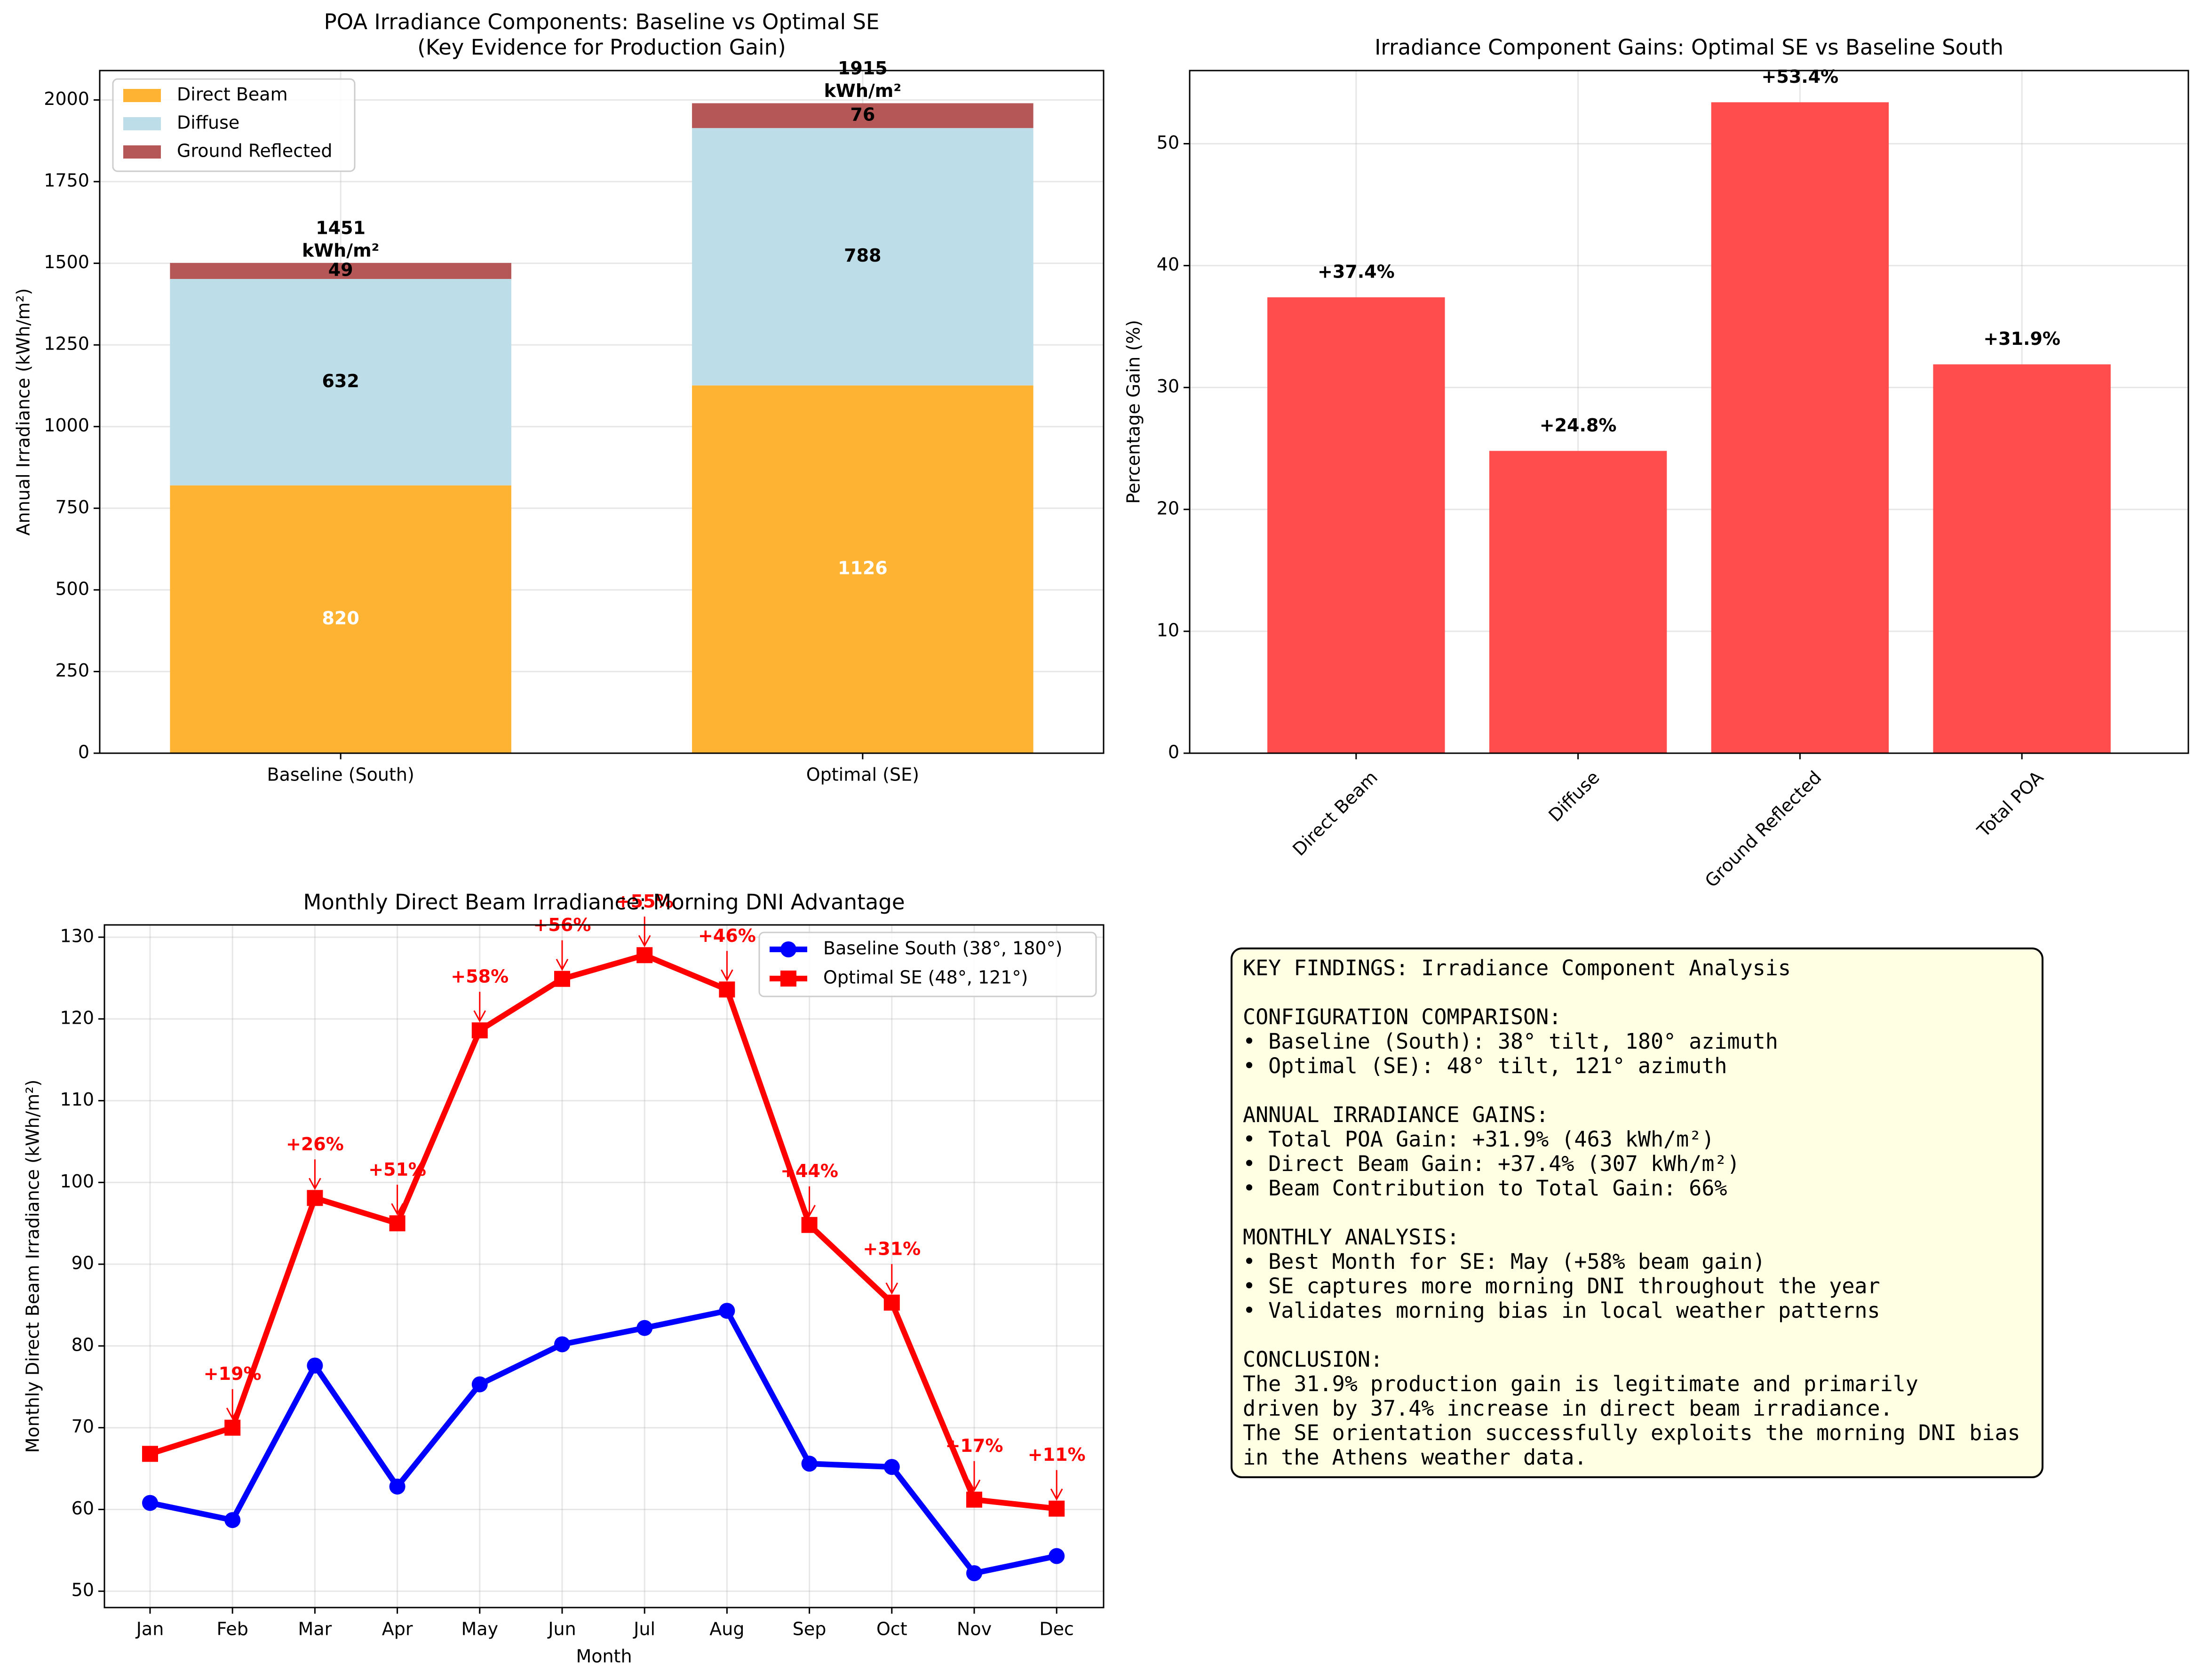 The width and height of the screenshot is (2202, 1680). I want to click on findings-line: CONCLUSION:, so click(1313, 1360).